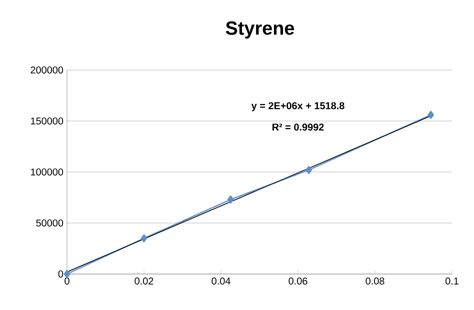  What do you see at coordinates (144, 281) in the screenshot?
I see `x-tick-label: 0.02` at bounding box center [144, 281].